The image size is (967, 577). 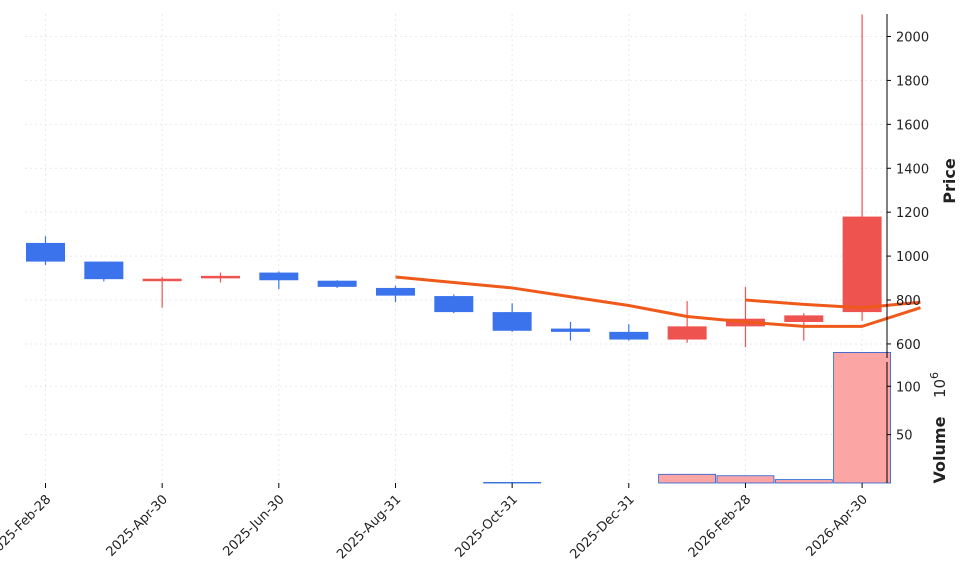 I want to click on x-tick-label: 2025-Feb-28, so click(x=27, y=526).